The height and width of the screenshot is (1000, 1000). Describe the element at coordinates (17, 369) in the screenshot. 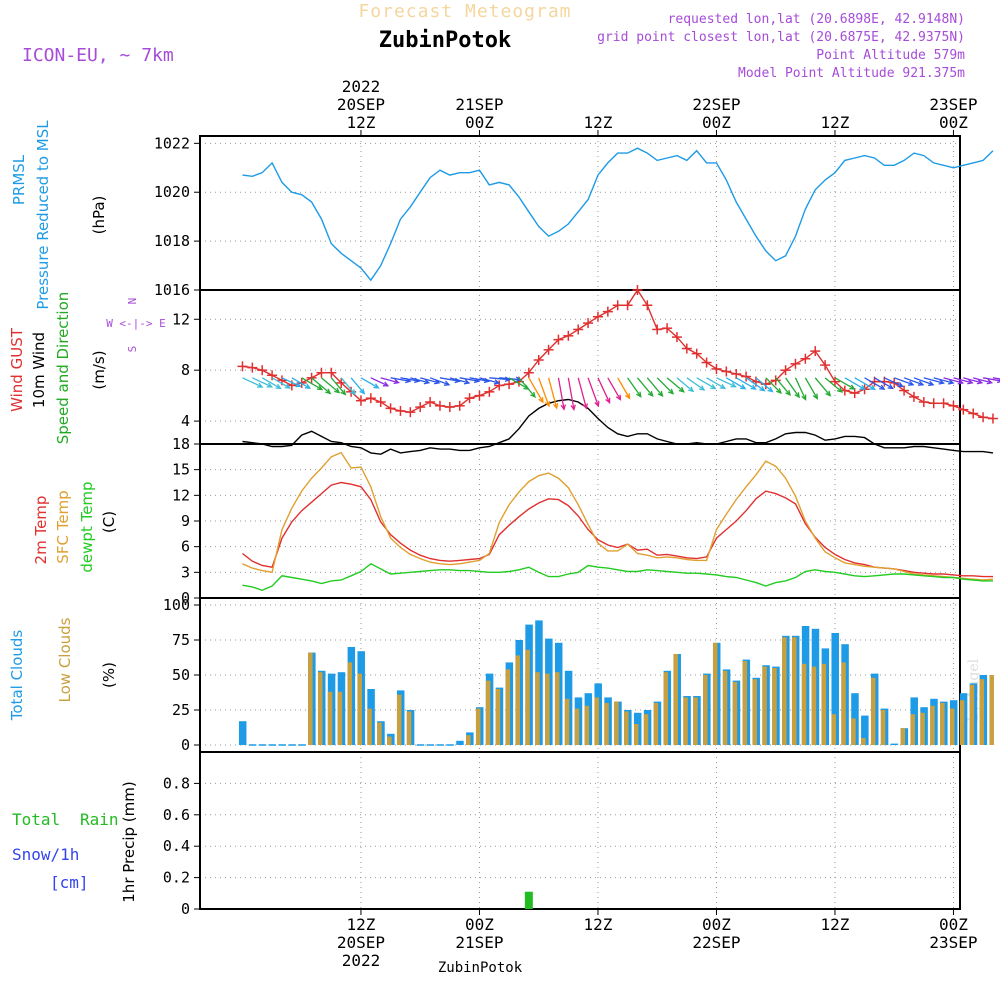

I see `wind-gust-label: Wind GUST` at that location.